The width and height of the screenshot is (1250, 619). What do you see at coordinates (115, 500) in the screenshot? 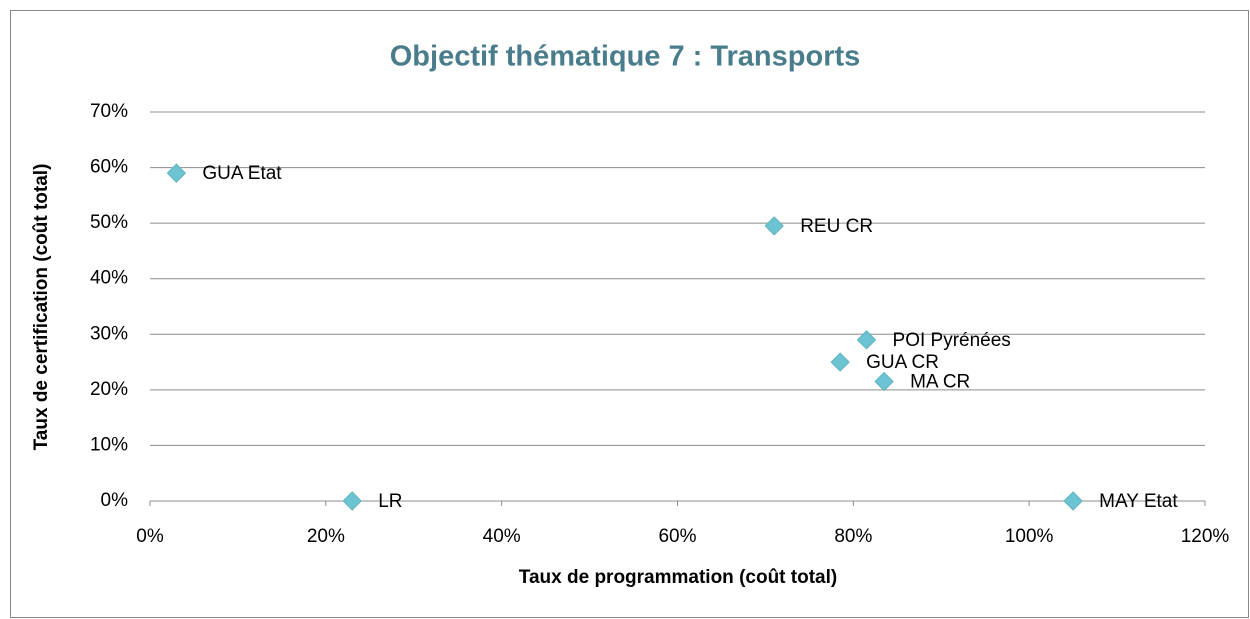
I see `y-tick-label: 0%` at bounding box center [115, 500].